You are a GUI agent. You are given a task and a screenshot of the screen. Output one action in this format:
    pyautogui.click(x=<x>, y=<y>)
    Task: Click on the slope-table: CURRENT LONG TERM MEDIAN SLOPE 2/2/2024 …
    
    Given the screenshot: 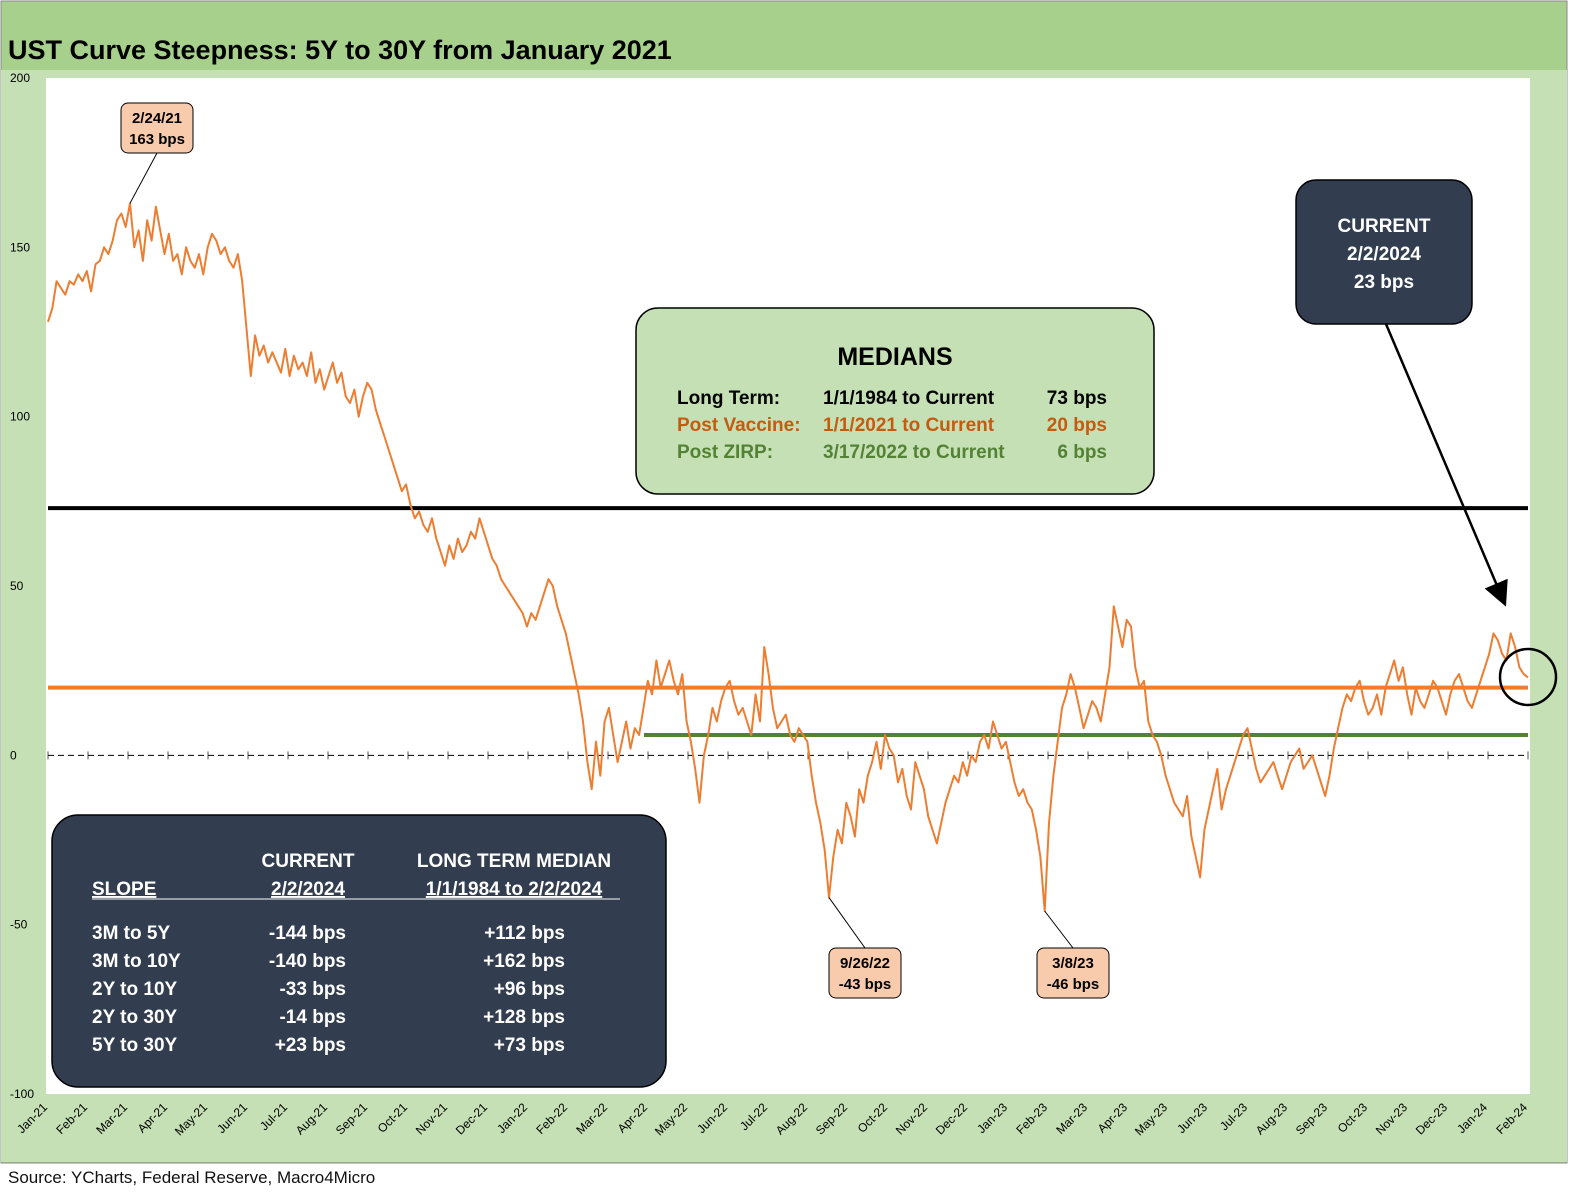 What is the action you would take?
    pyautogui.click(x=359, y=951)
    